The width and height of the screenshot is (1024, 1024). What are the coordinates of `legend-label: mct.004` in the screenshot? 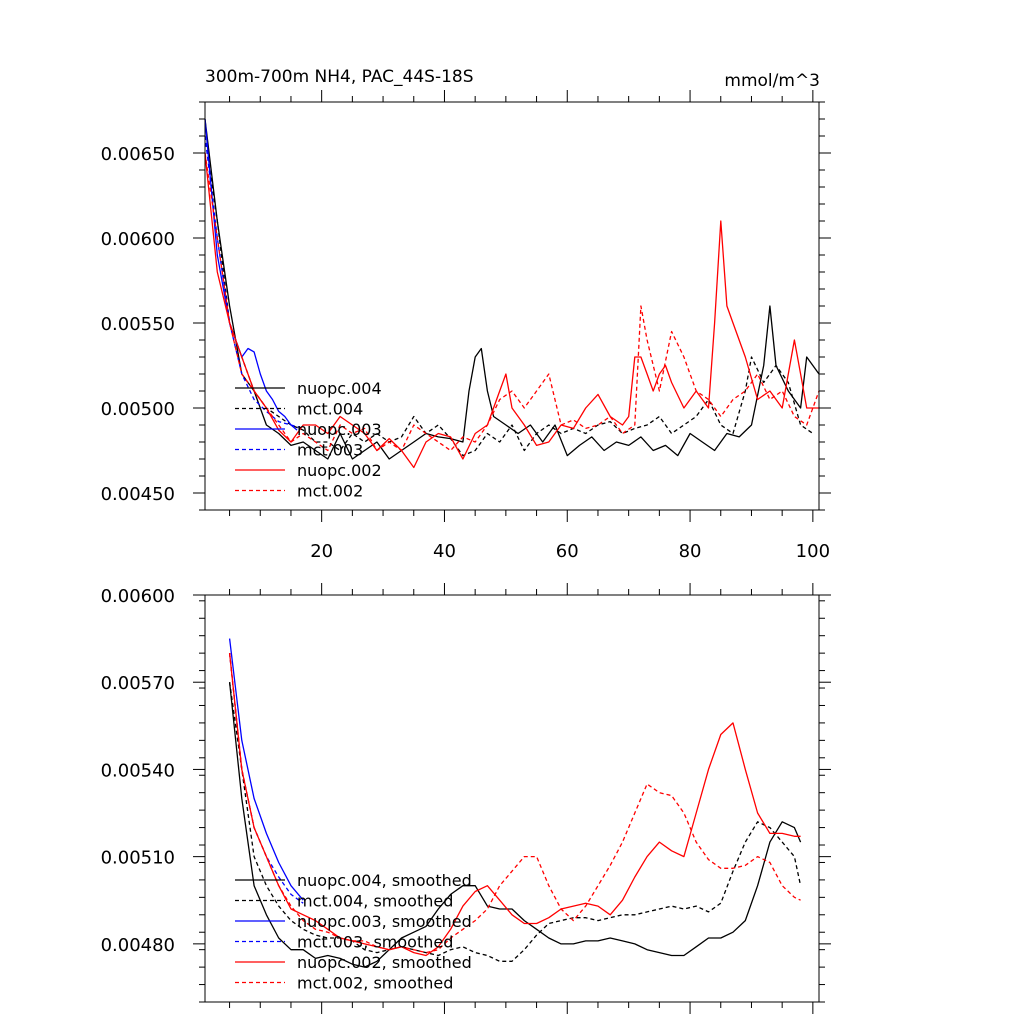 It's located at (330, 409).